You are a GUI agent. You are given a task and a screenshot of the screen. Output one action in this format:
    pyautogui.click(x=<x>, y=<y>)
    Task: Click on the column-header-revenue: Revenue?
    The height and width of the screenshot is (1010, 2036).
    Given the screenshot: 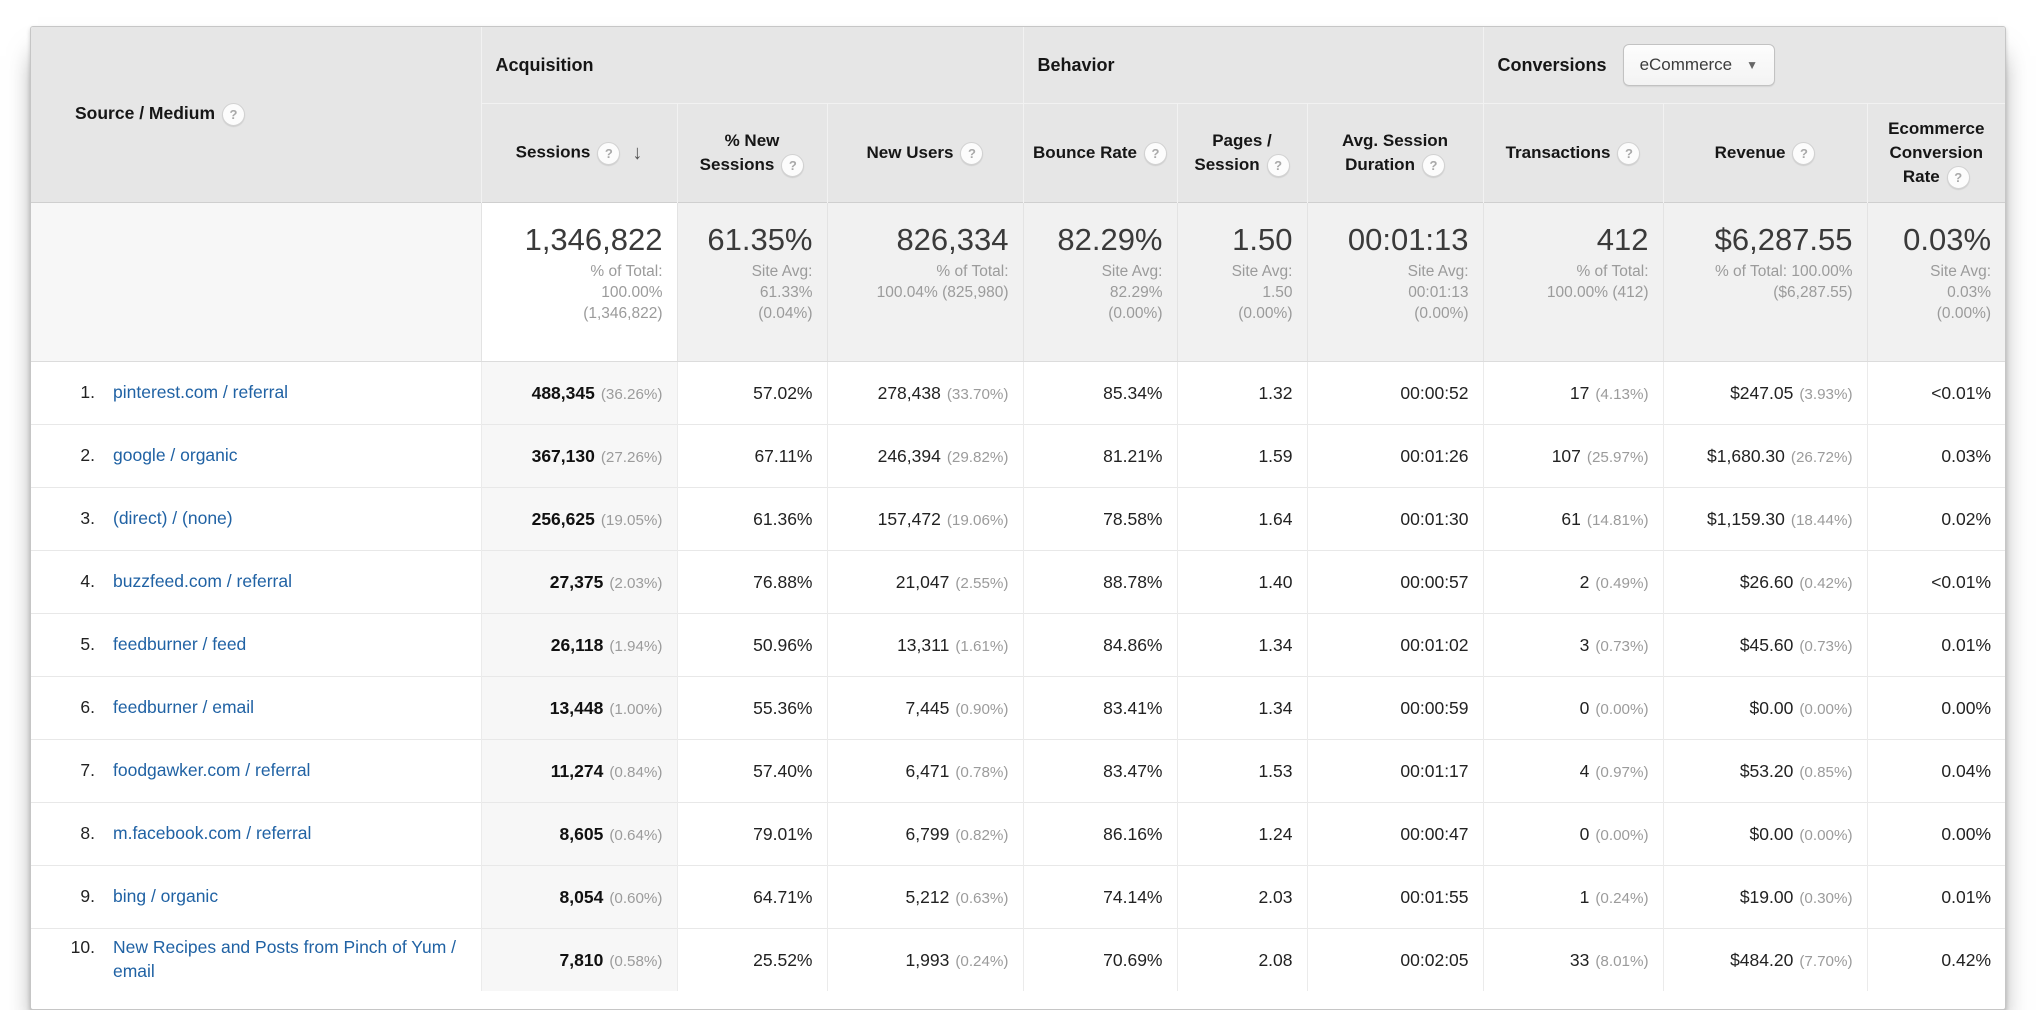 What is the action you would take?
    pyautogui.click(x=1765, y=153)
    